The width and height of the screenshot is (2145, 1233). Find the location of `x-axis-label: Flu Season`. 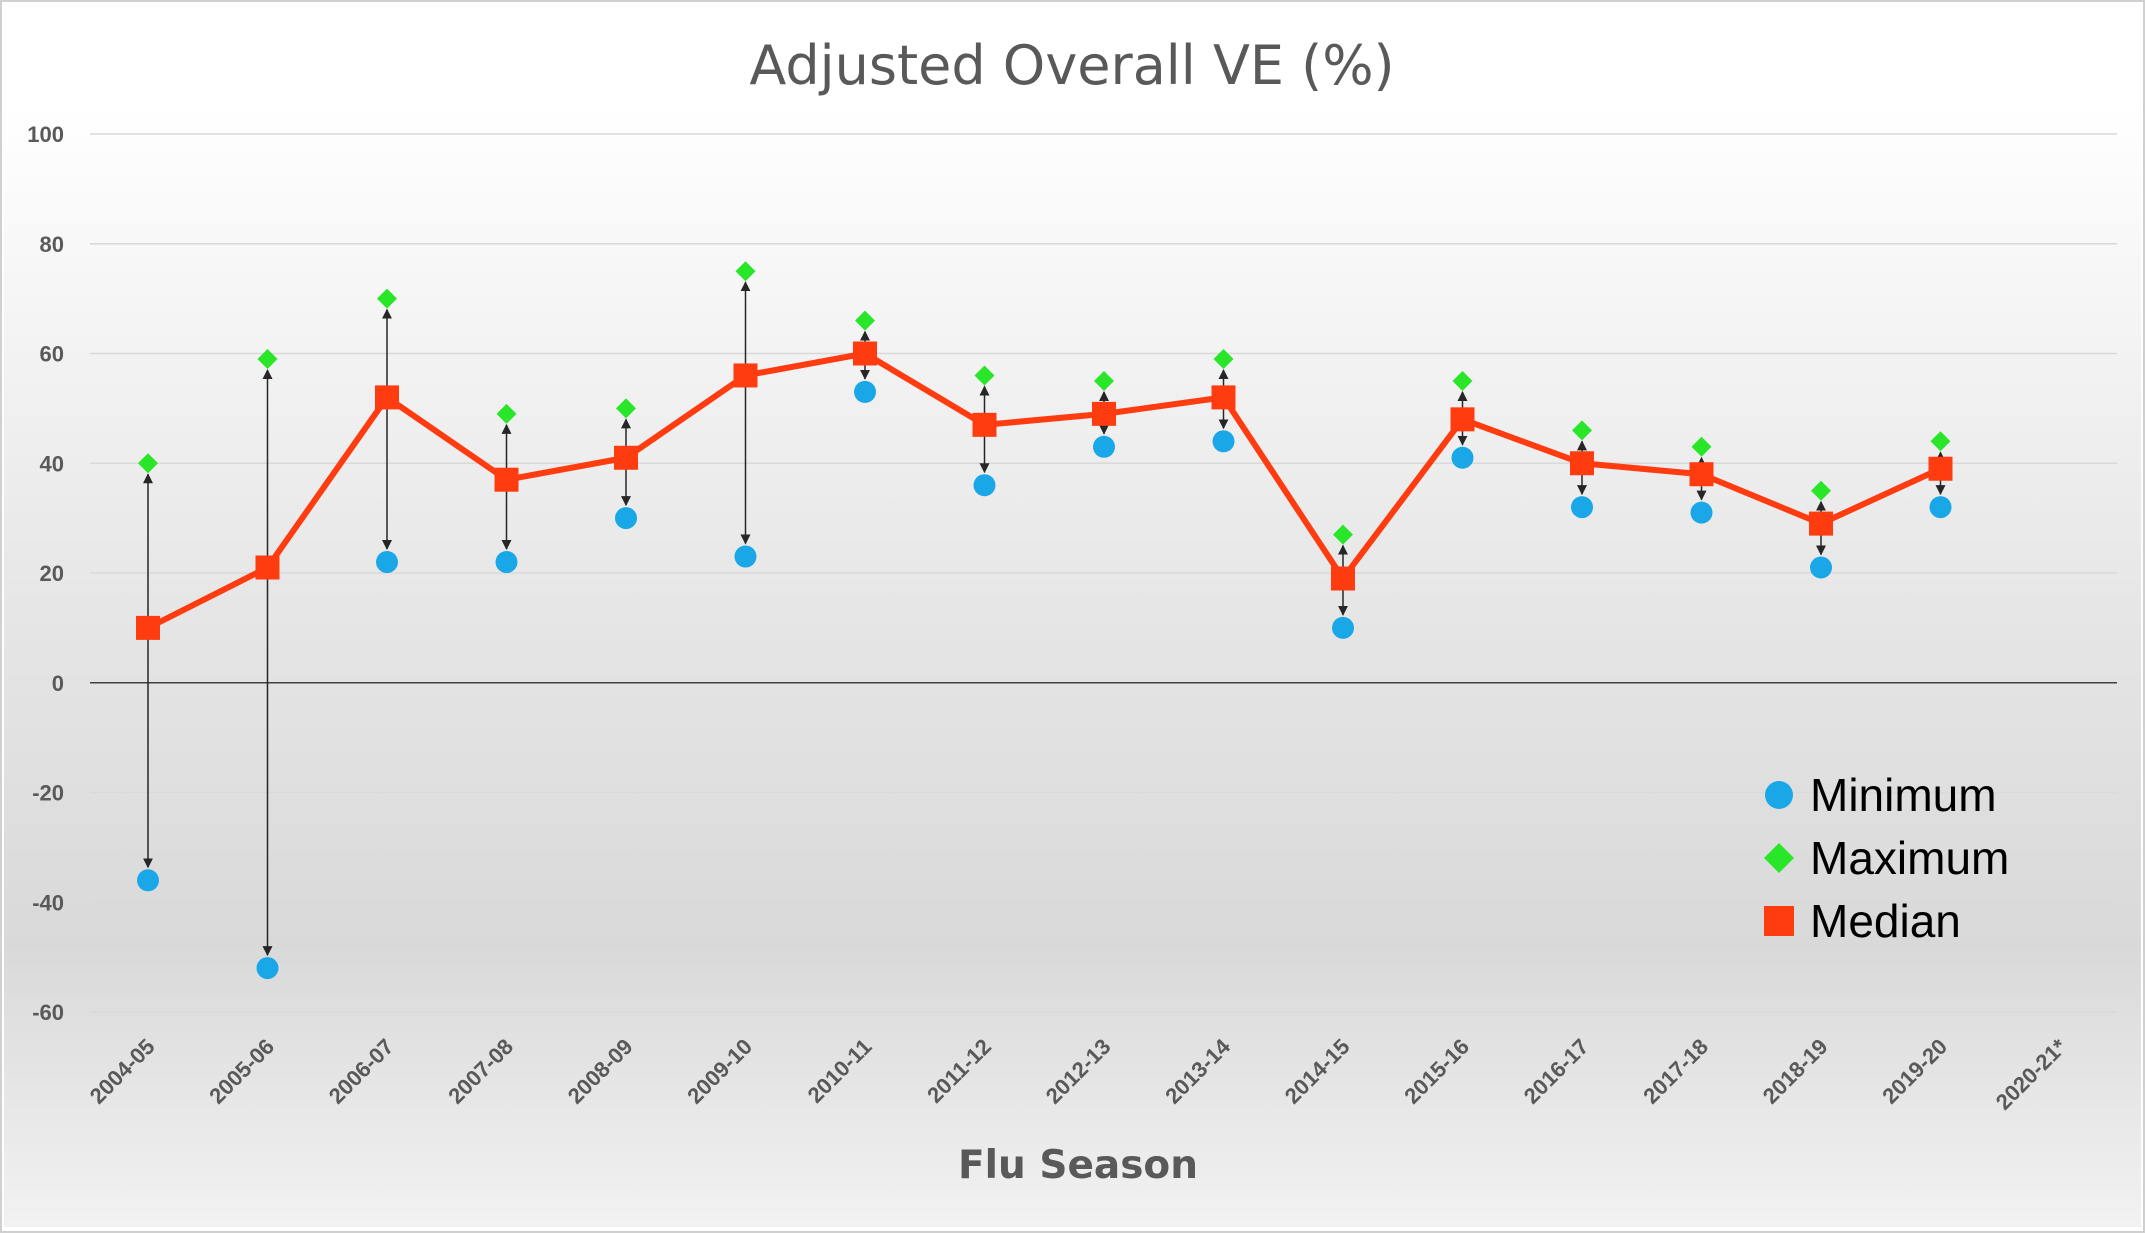

x-axis-label: Flu Season is located at coordinates (1078, 1165).